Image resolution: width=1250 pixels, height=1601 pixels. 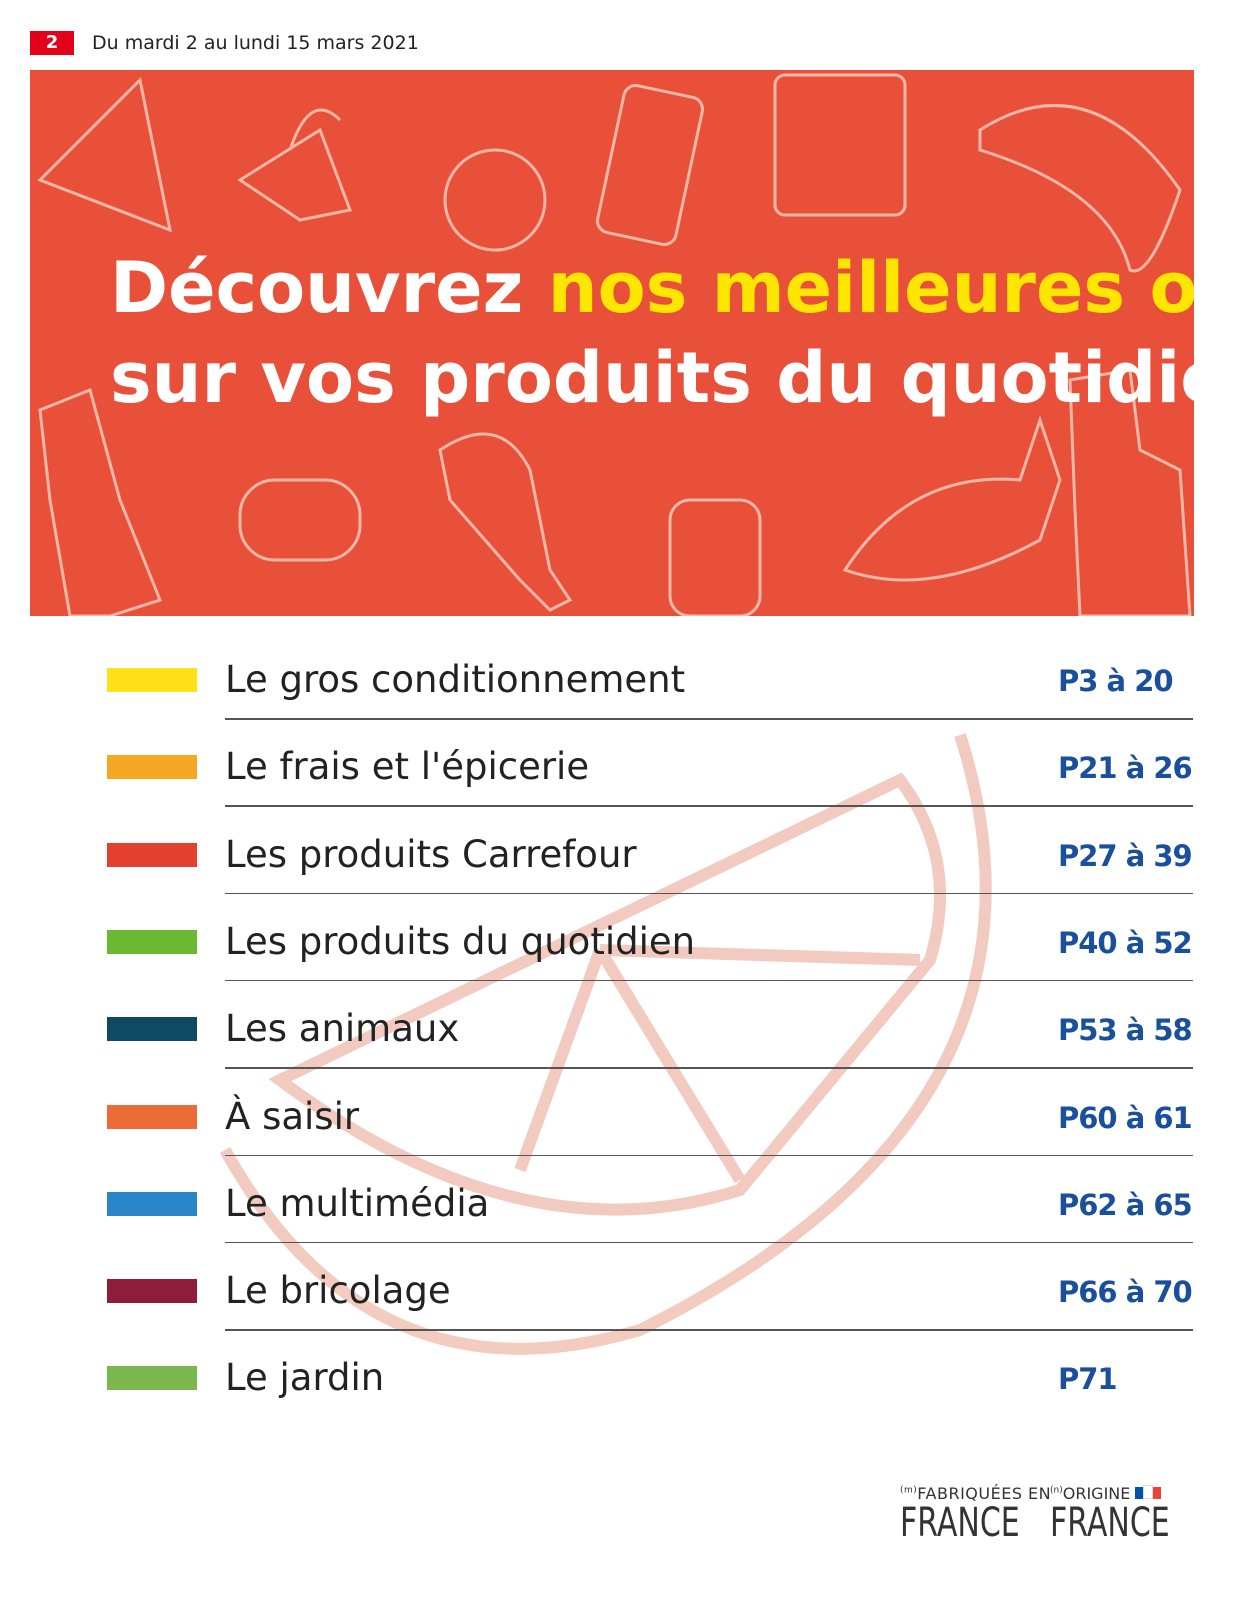 I want to click on section-pages: P27 à 39, so click(x=1125, y=855).